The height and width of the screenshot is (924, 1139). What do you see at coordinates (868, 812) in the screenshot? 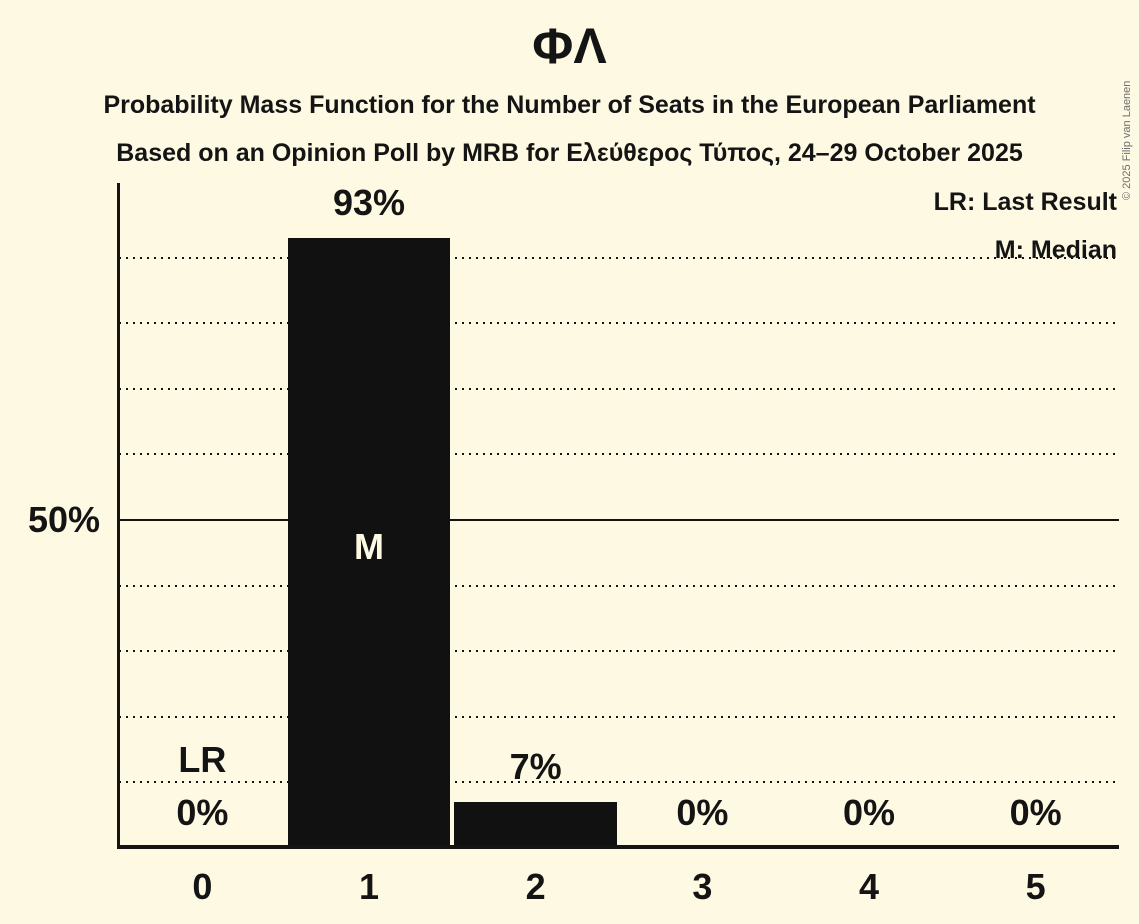
I see `value-label-seats-4: 0%` at bounding box center [868, 812].